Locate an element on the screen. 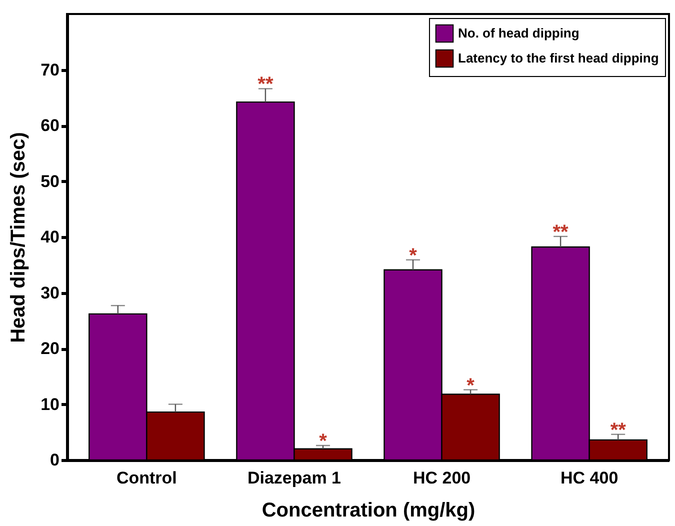 The image size is (675, 526). x-tick-label: HC 400 is located at coordinates (589, 478).